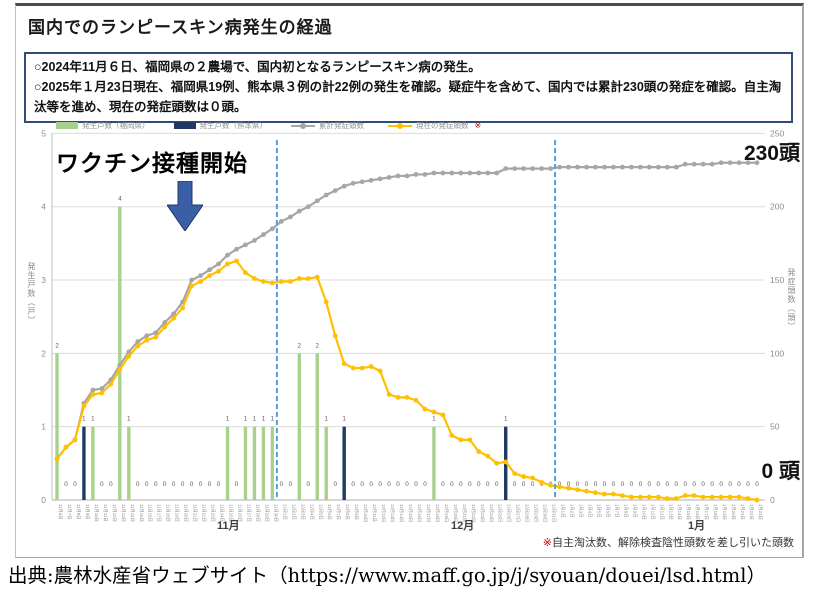 The width and height of the screenshot is (820, 593). What do you see at coordinates (751, 512) in the screenshot?
I see `svg-text: 1月22日` at bounding box center [751, 512].